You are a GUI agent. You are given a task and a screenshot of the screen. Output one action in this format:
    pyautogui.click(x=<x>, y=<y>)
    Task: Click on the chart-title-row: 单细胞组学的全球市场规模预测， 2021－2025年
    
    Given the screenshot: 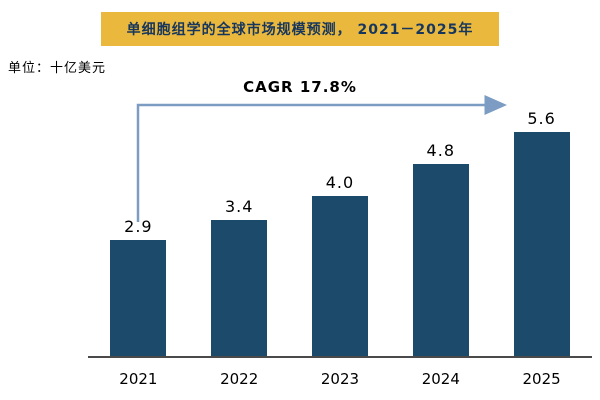 What is the action you would take?
    pyautogui.click(x=300, y=29)
    